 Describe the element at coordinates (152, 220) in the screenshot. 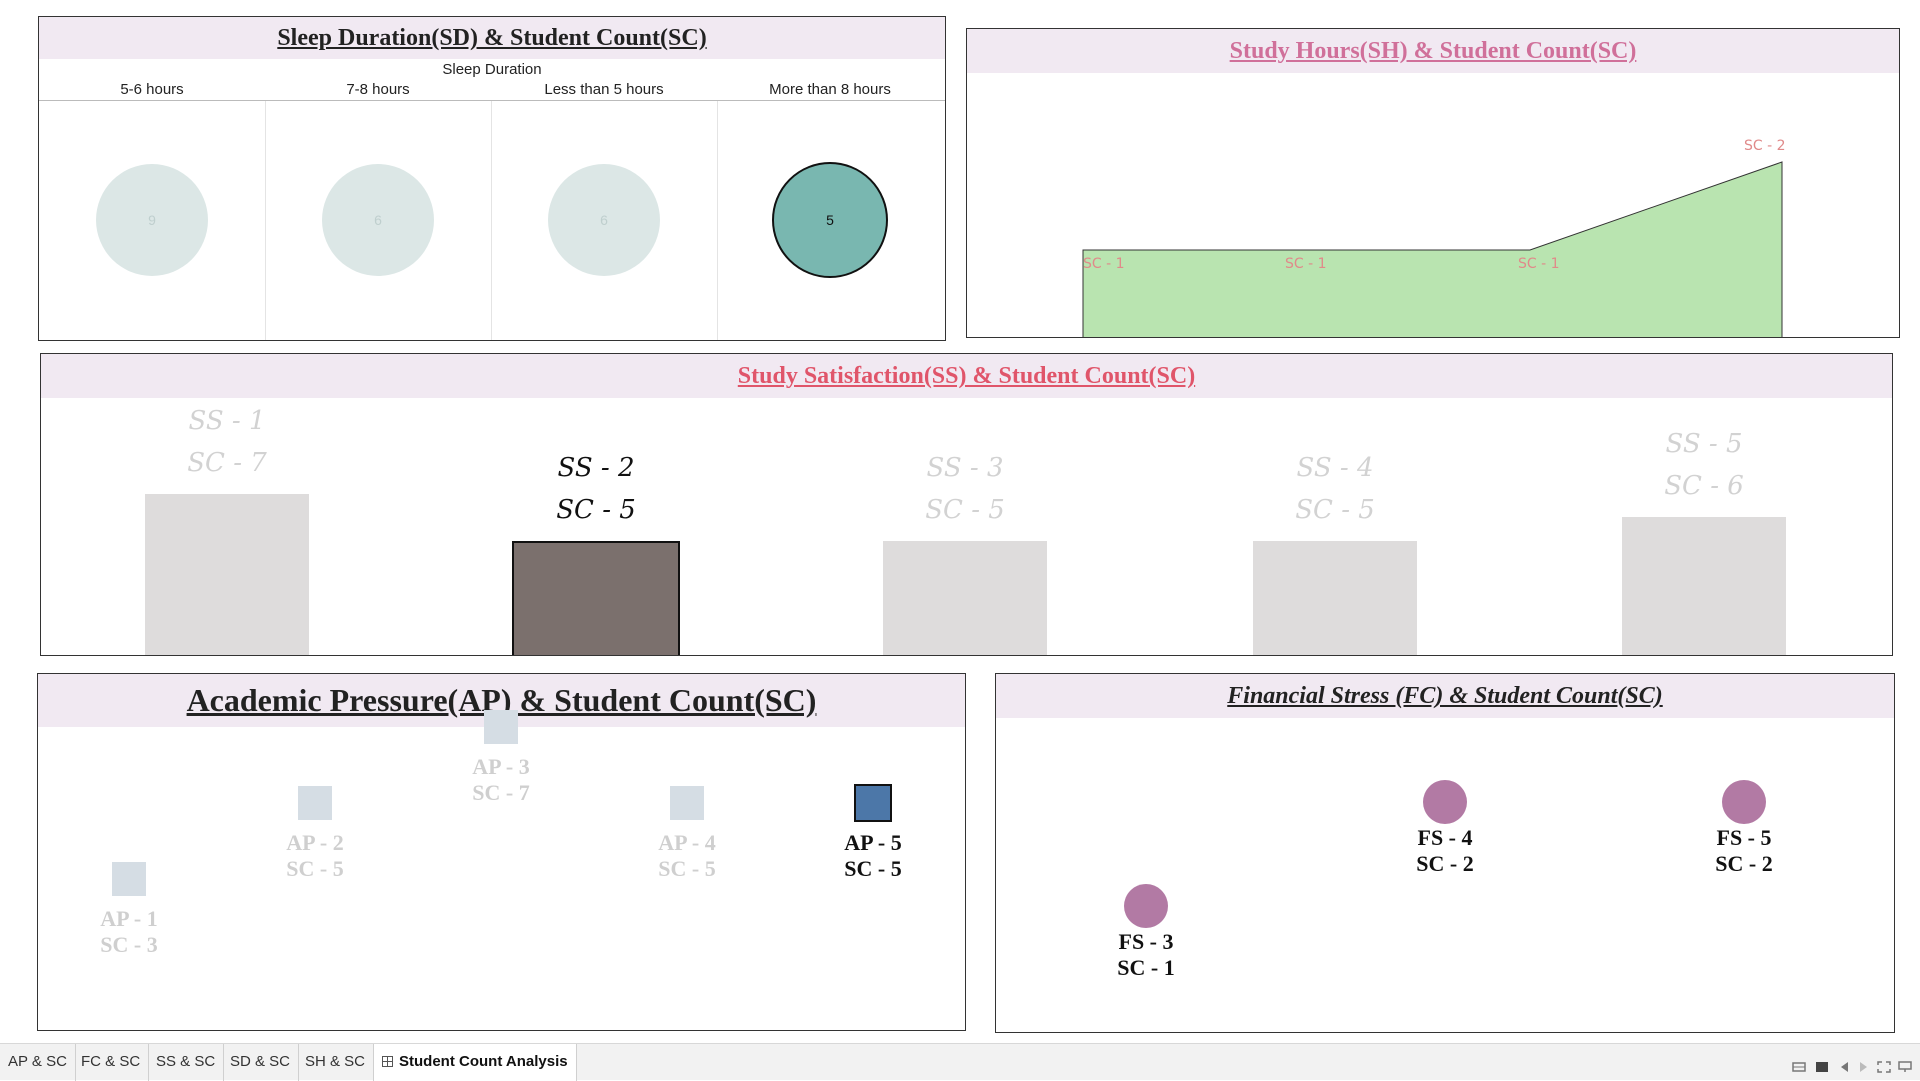

I see `sleep-count-bubble: 9` at that location.